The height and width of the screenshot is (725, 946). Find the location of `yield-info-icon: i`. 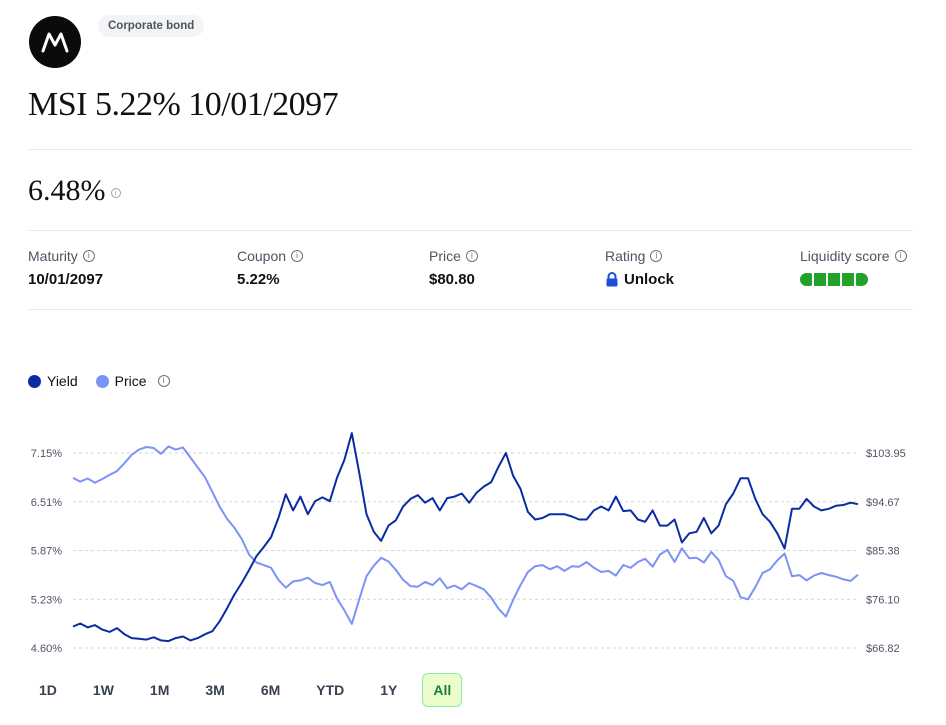

yield-info-icon: i is located at coordinates (115, 193).